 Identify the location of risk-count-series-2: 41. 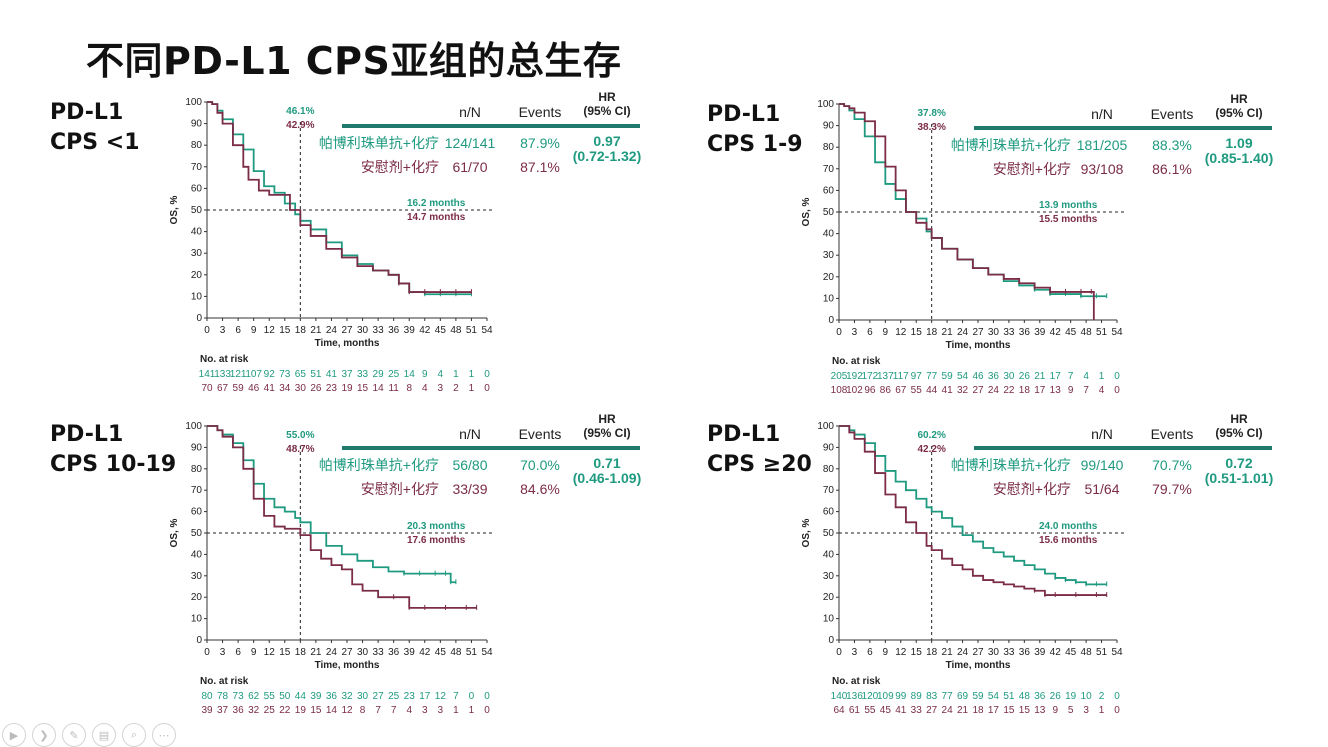
(901, 710).